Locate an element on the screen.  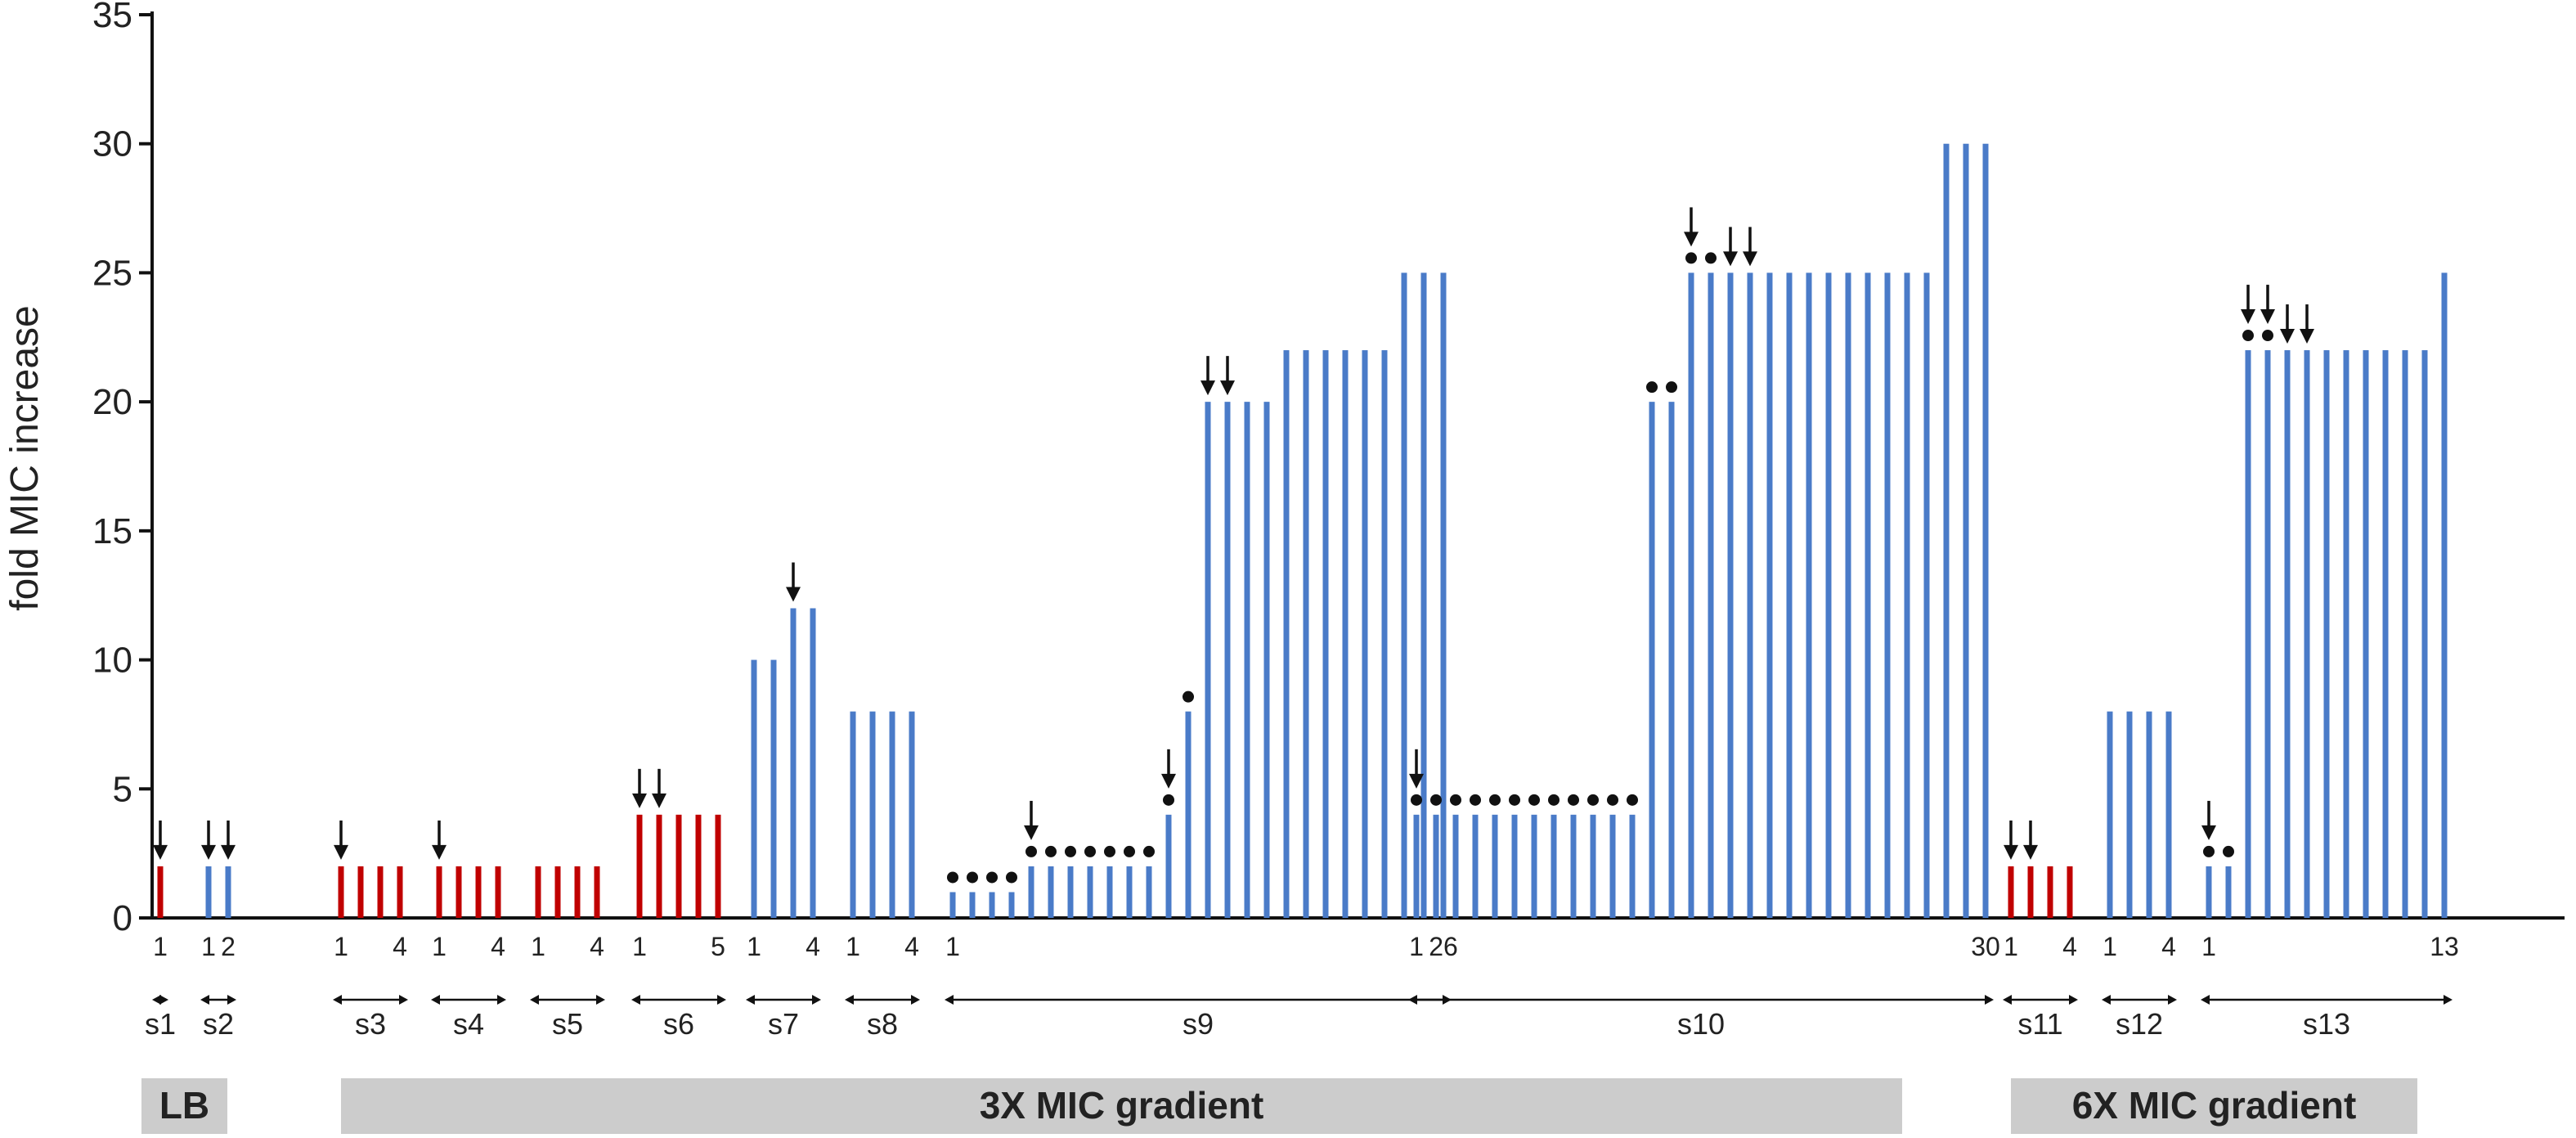
series-label: s10 is located at coordinates (1701, 1024).